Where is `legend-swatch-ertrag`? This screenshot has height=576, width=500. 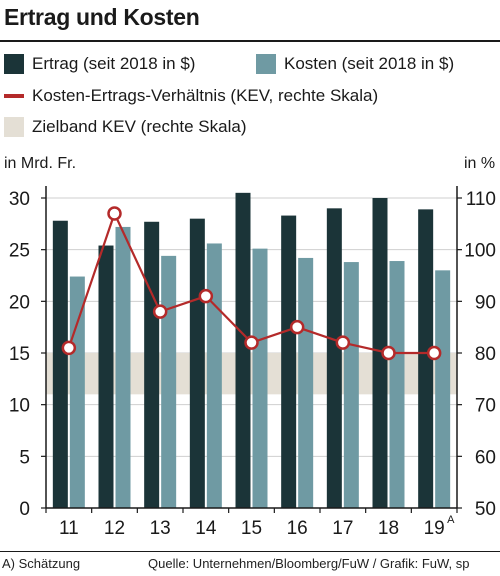
legend-swatch-ertrag is located at coordinates (14, 64).